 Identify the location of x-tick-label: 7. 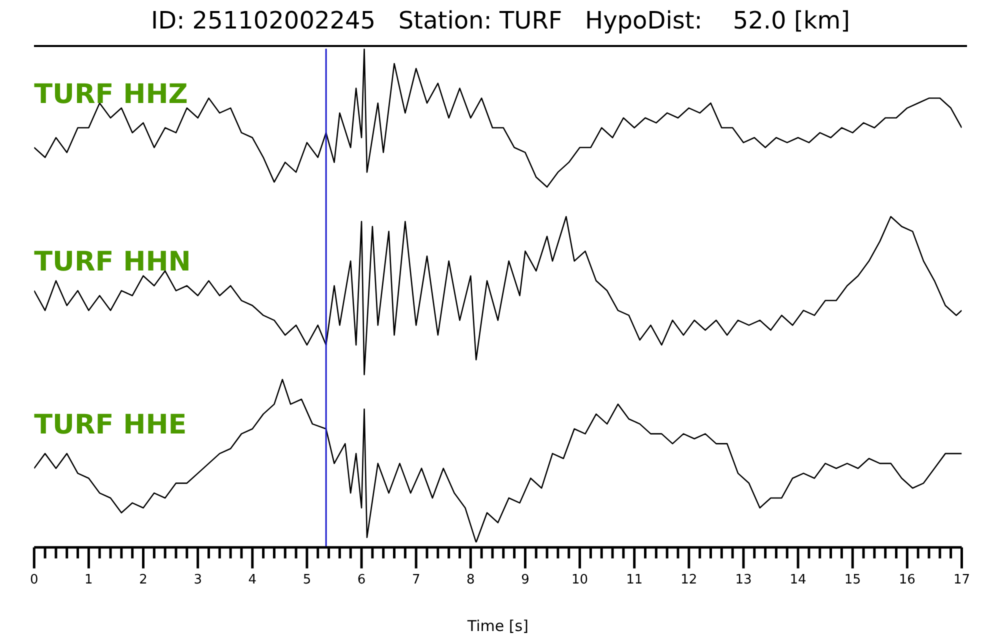
(416, 580).